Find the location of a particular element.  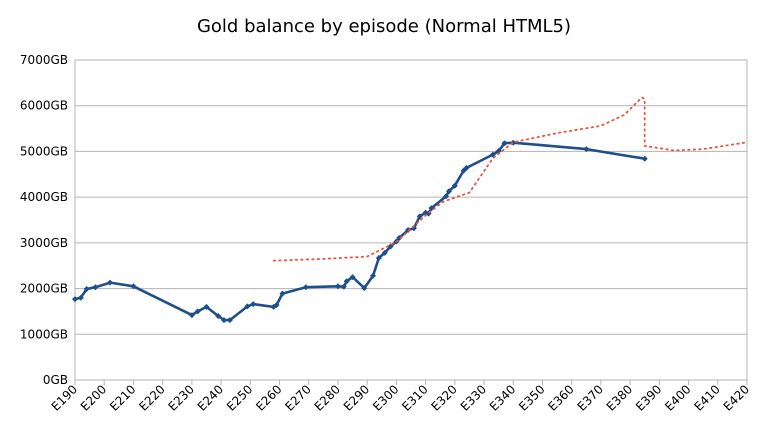

x-tick-label: E280 is located at coordinates (327, 397).